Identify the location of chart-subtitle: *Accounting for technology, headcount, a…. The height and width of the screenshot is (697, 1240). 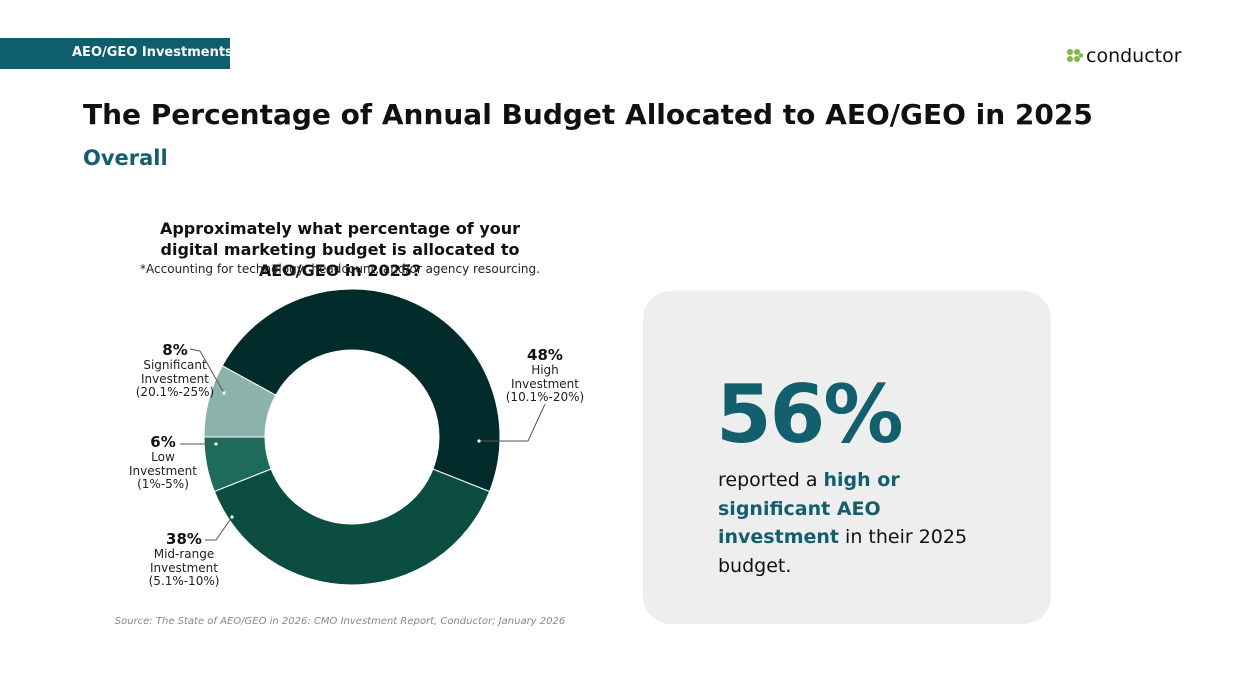
(340, 269).